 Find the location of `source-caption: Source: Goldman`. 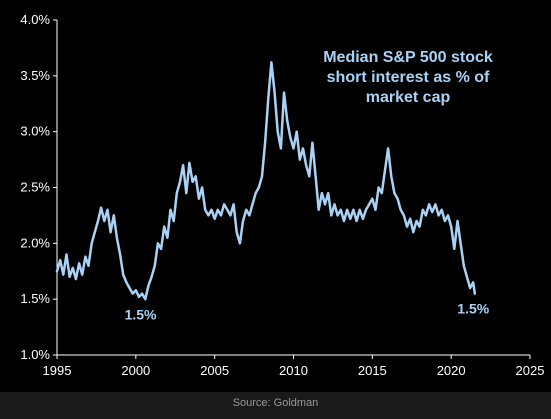

source-caption: Source: Goldman is located at coordinates (275, 405).